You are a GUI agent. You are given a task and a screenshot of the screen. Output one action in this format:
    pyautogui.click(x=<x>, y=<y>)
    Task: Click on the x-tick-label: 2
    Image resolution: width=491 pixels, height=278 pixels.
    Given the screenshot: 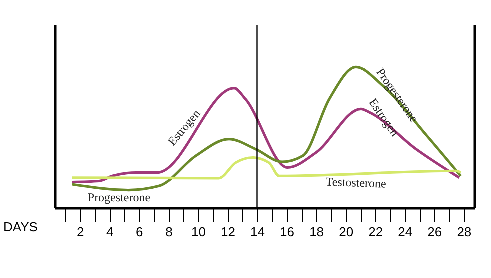 What is the action you would take?
    pyautogui.click(x=80, y=232)
    